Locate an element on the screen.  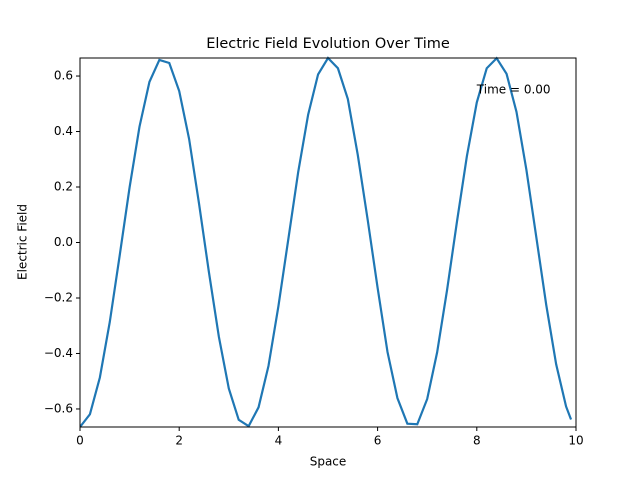
x-tick-label: 8 is located at coordinates (477, 441).